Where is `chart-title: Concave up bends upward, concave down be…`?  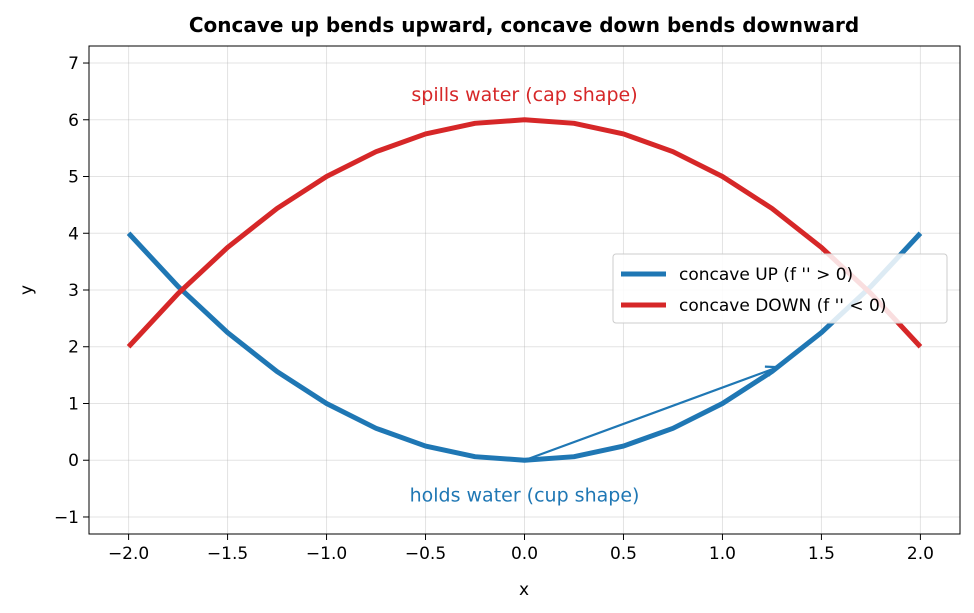 chart-title: Concave up bends upward, concave down be… is located at coordinates (524, 25).